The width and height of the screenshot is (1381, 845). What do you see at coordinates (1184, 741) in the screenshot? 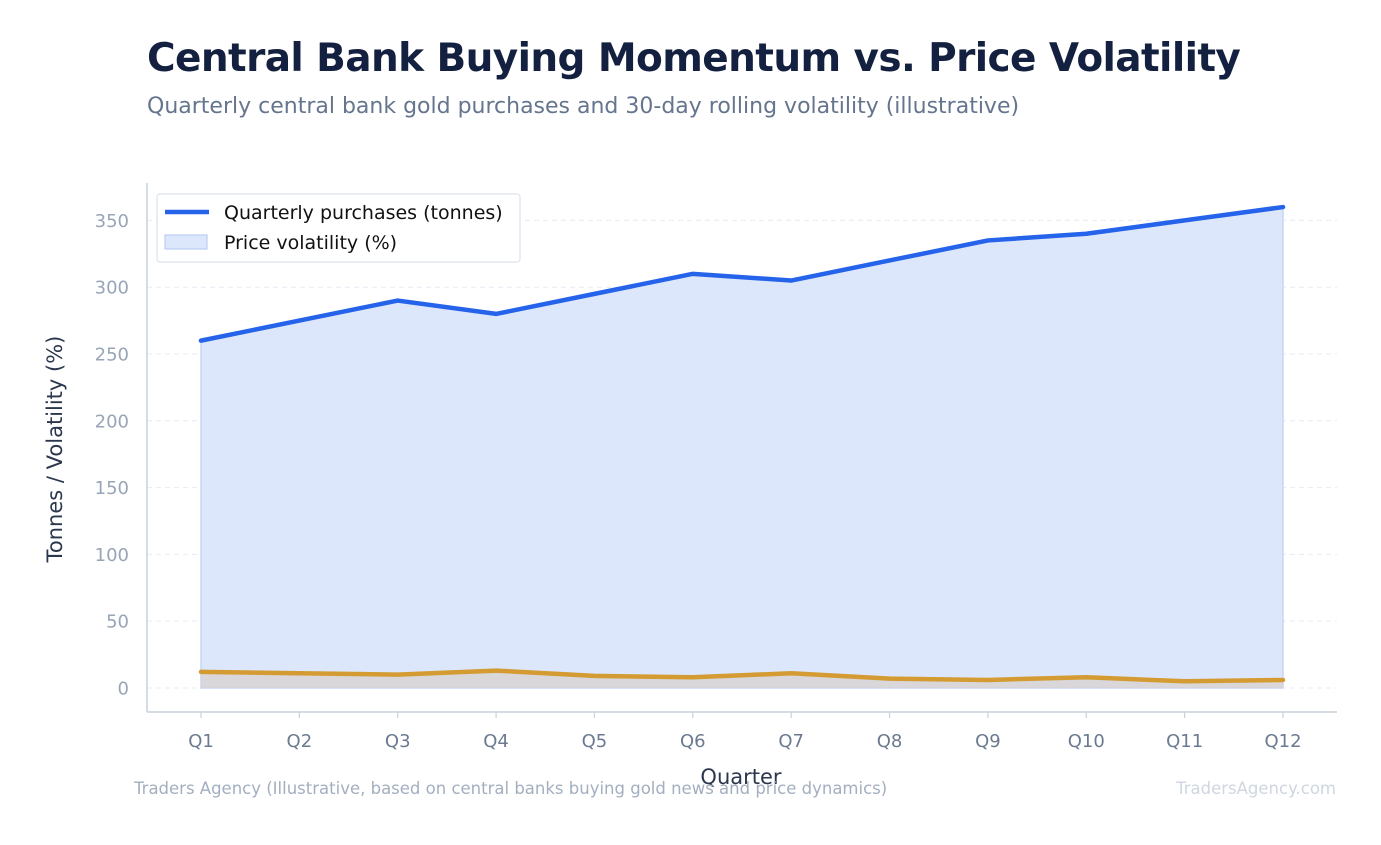
I see `x-tick-label-Q11: Q11` at bounding box center [1184, 741].